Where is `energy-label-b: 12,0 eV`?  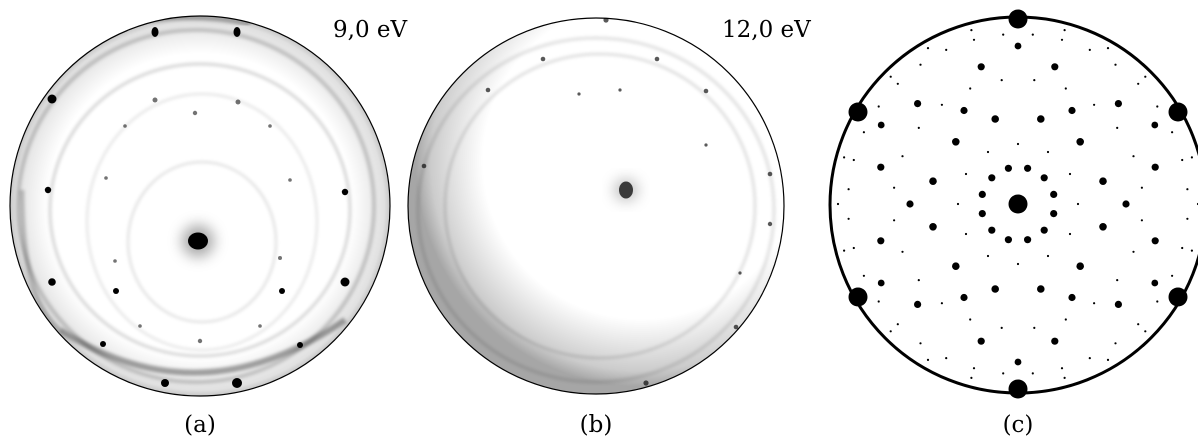
energy-label-b: 12,0 eV is located at coordinates (766, 30).